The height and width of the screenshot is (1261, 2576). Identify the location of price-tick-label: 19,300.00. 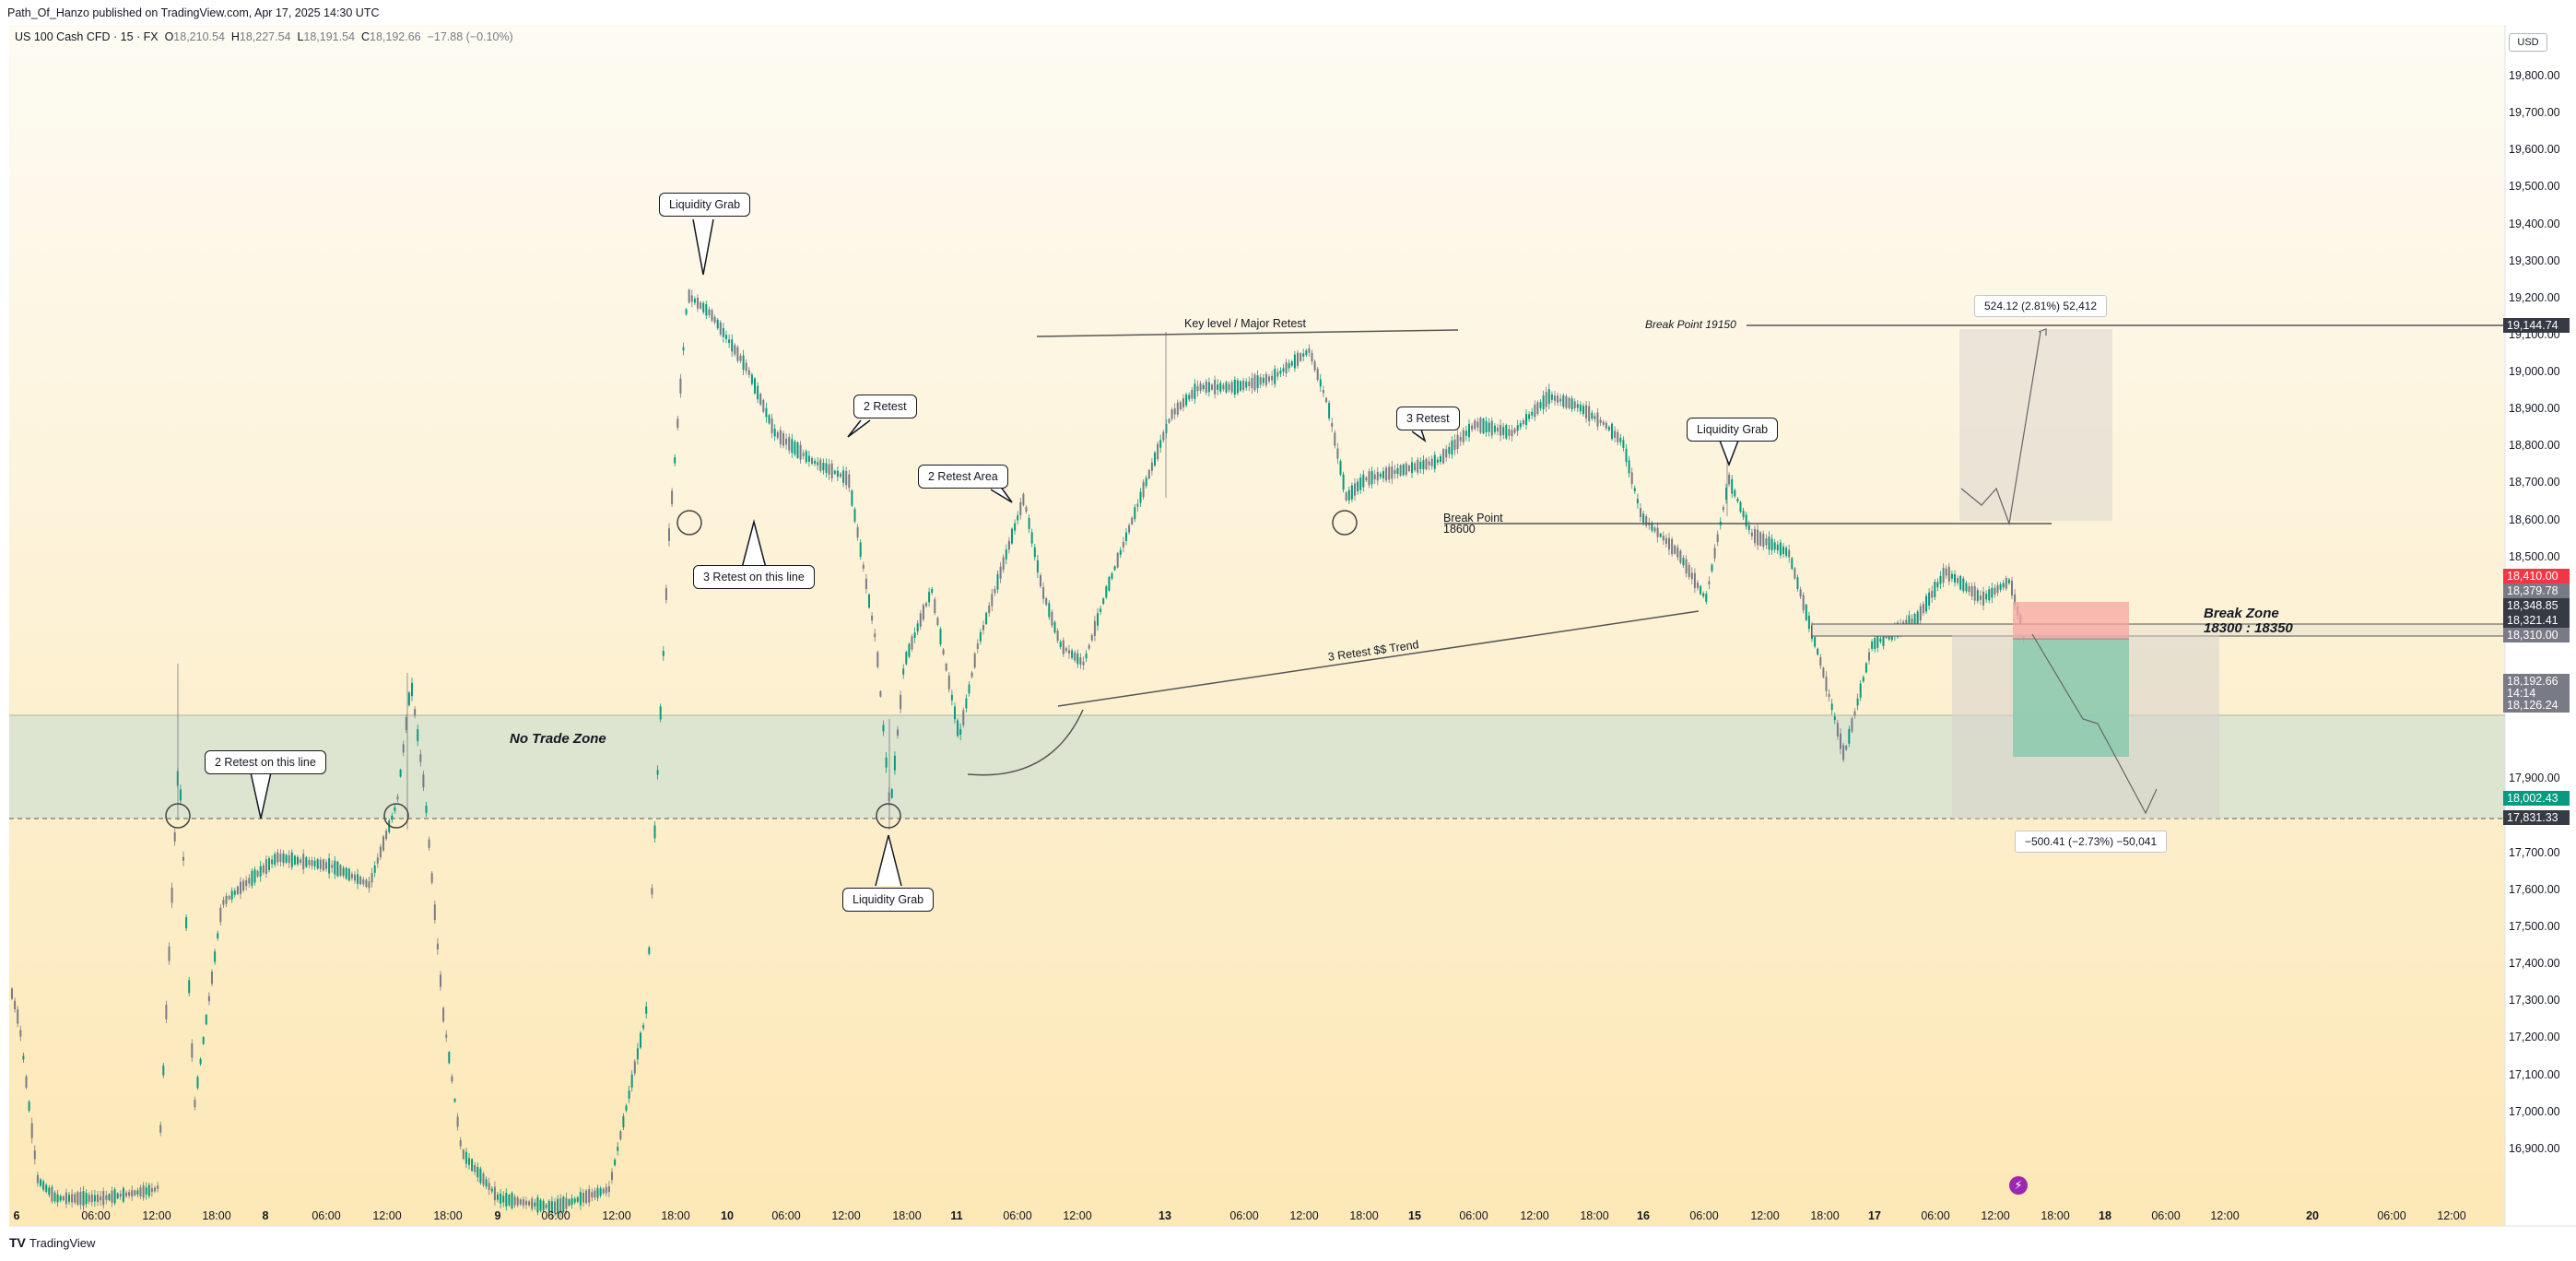
(2534, 260).